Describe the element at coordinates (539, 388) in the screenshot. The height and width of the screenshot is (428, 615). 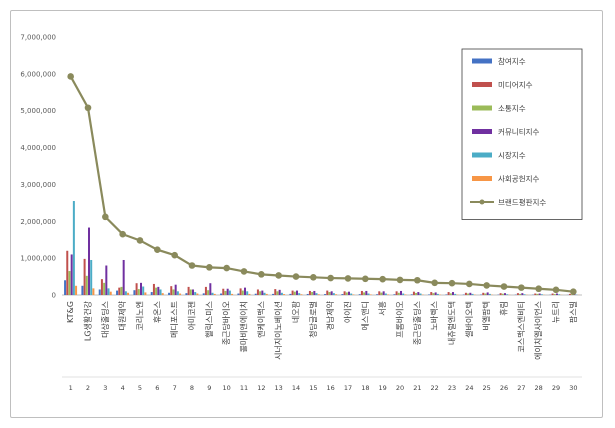
I see `x-number-label: 28` at that location.